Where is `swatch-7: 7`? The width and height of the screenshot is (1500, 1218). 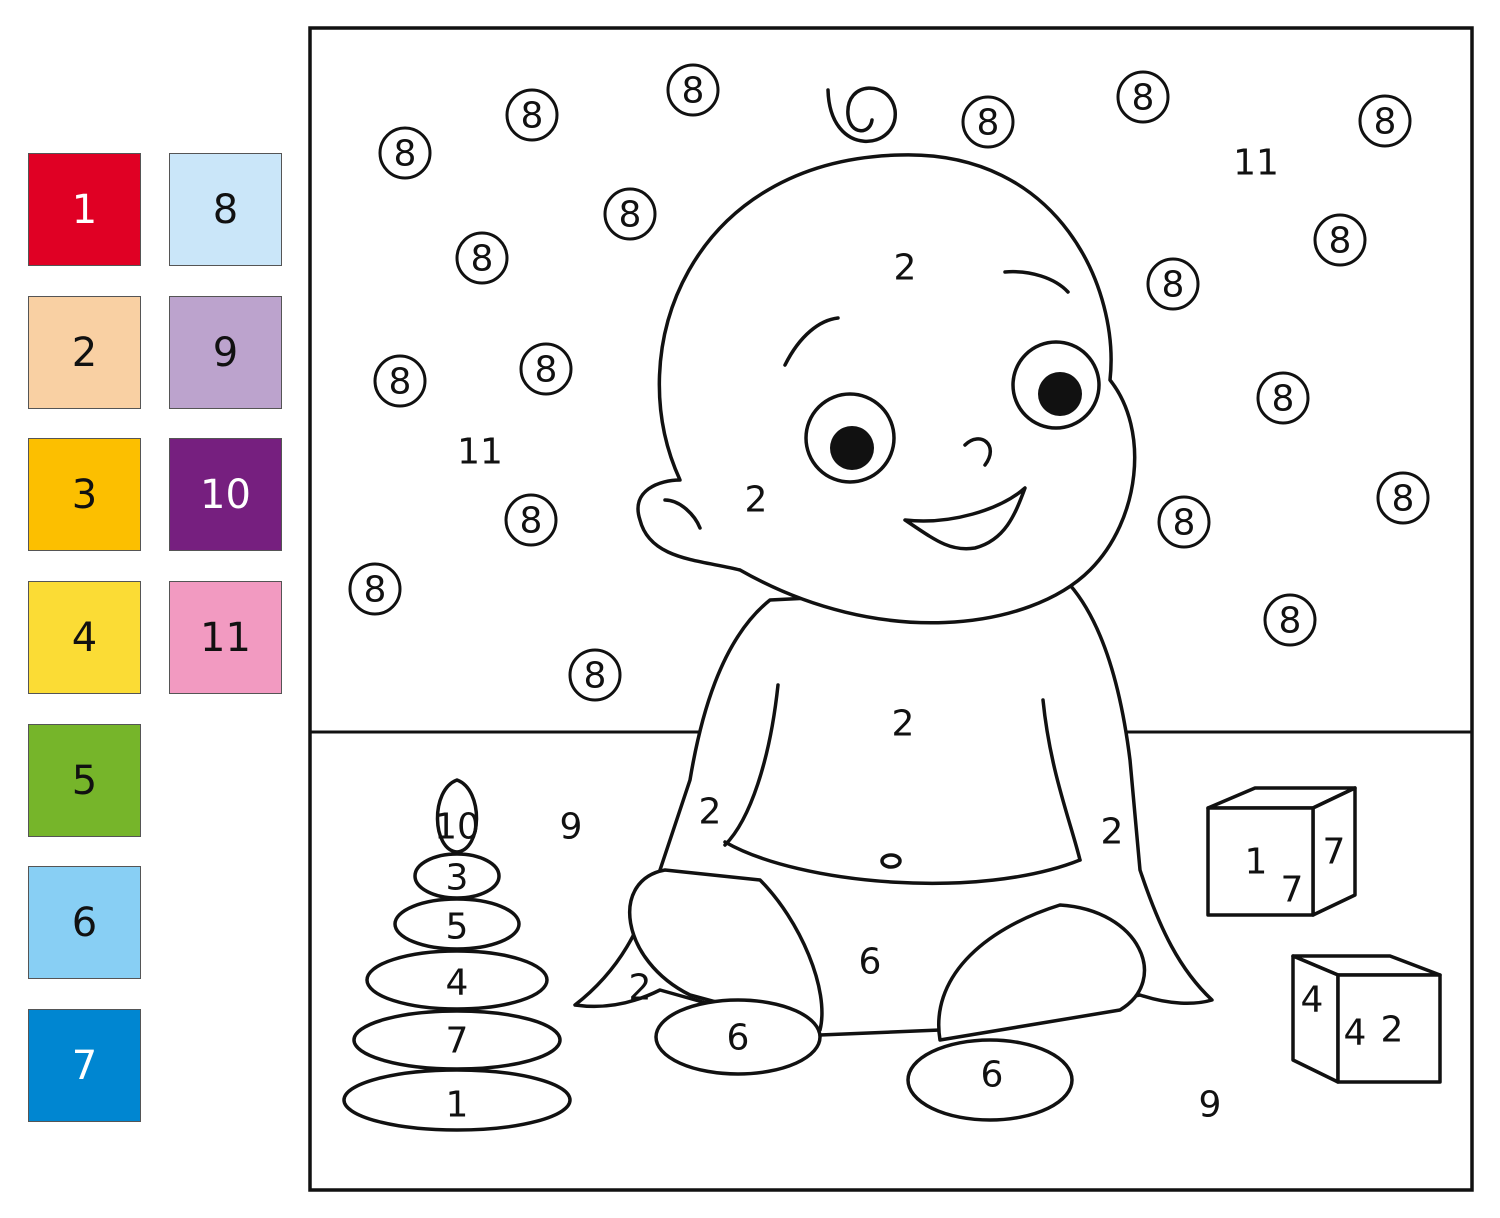 swatch-7: 7 is located at coordinates (84, 1065).